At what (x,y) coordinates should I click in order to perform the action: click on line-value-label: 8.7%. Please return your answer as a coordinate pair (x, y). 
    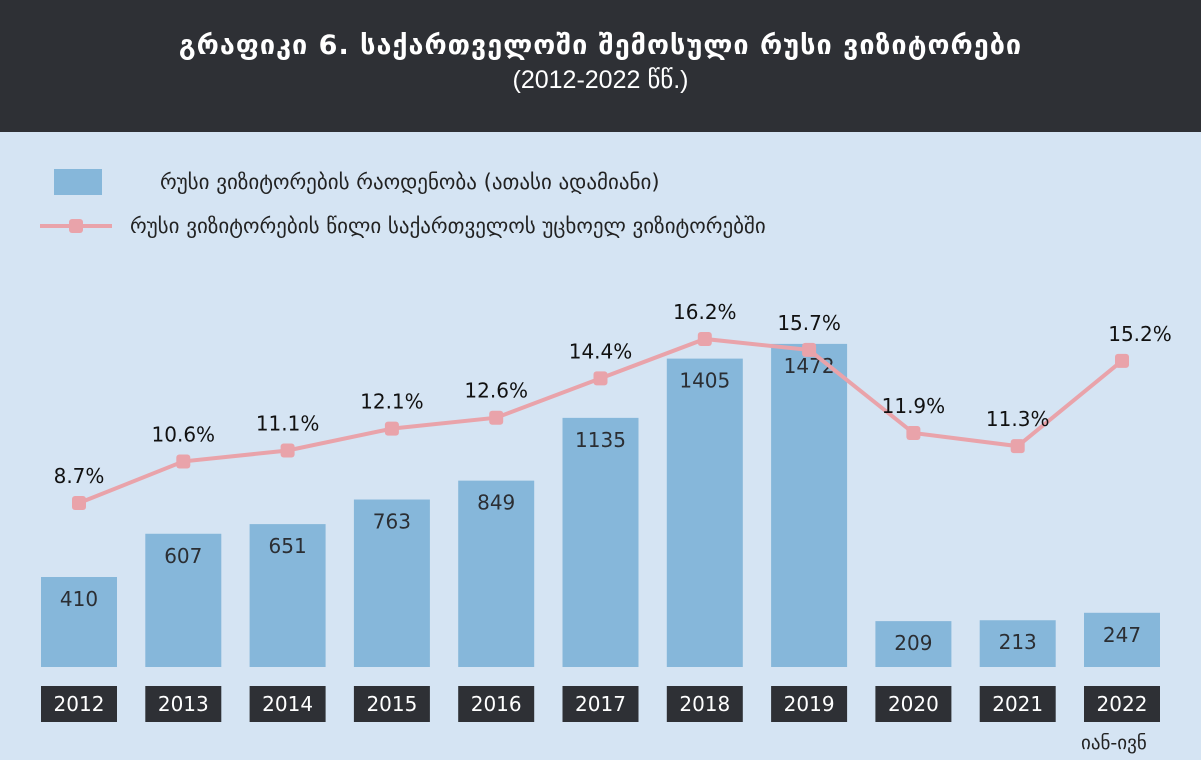
    Looking at the image, I should click on (79, 476).